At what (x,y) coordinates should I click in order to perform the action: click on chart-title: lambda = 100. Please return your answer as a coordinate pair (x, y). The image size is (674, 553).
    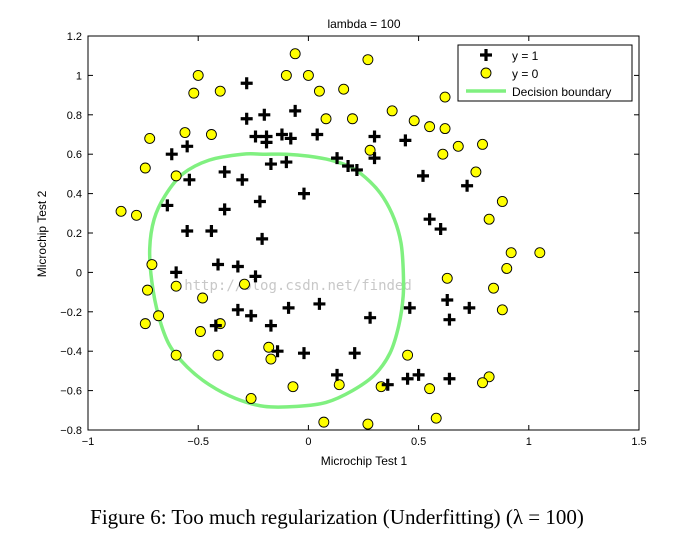
    Looking at the image, I should click on (363, 24).